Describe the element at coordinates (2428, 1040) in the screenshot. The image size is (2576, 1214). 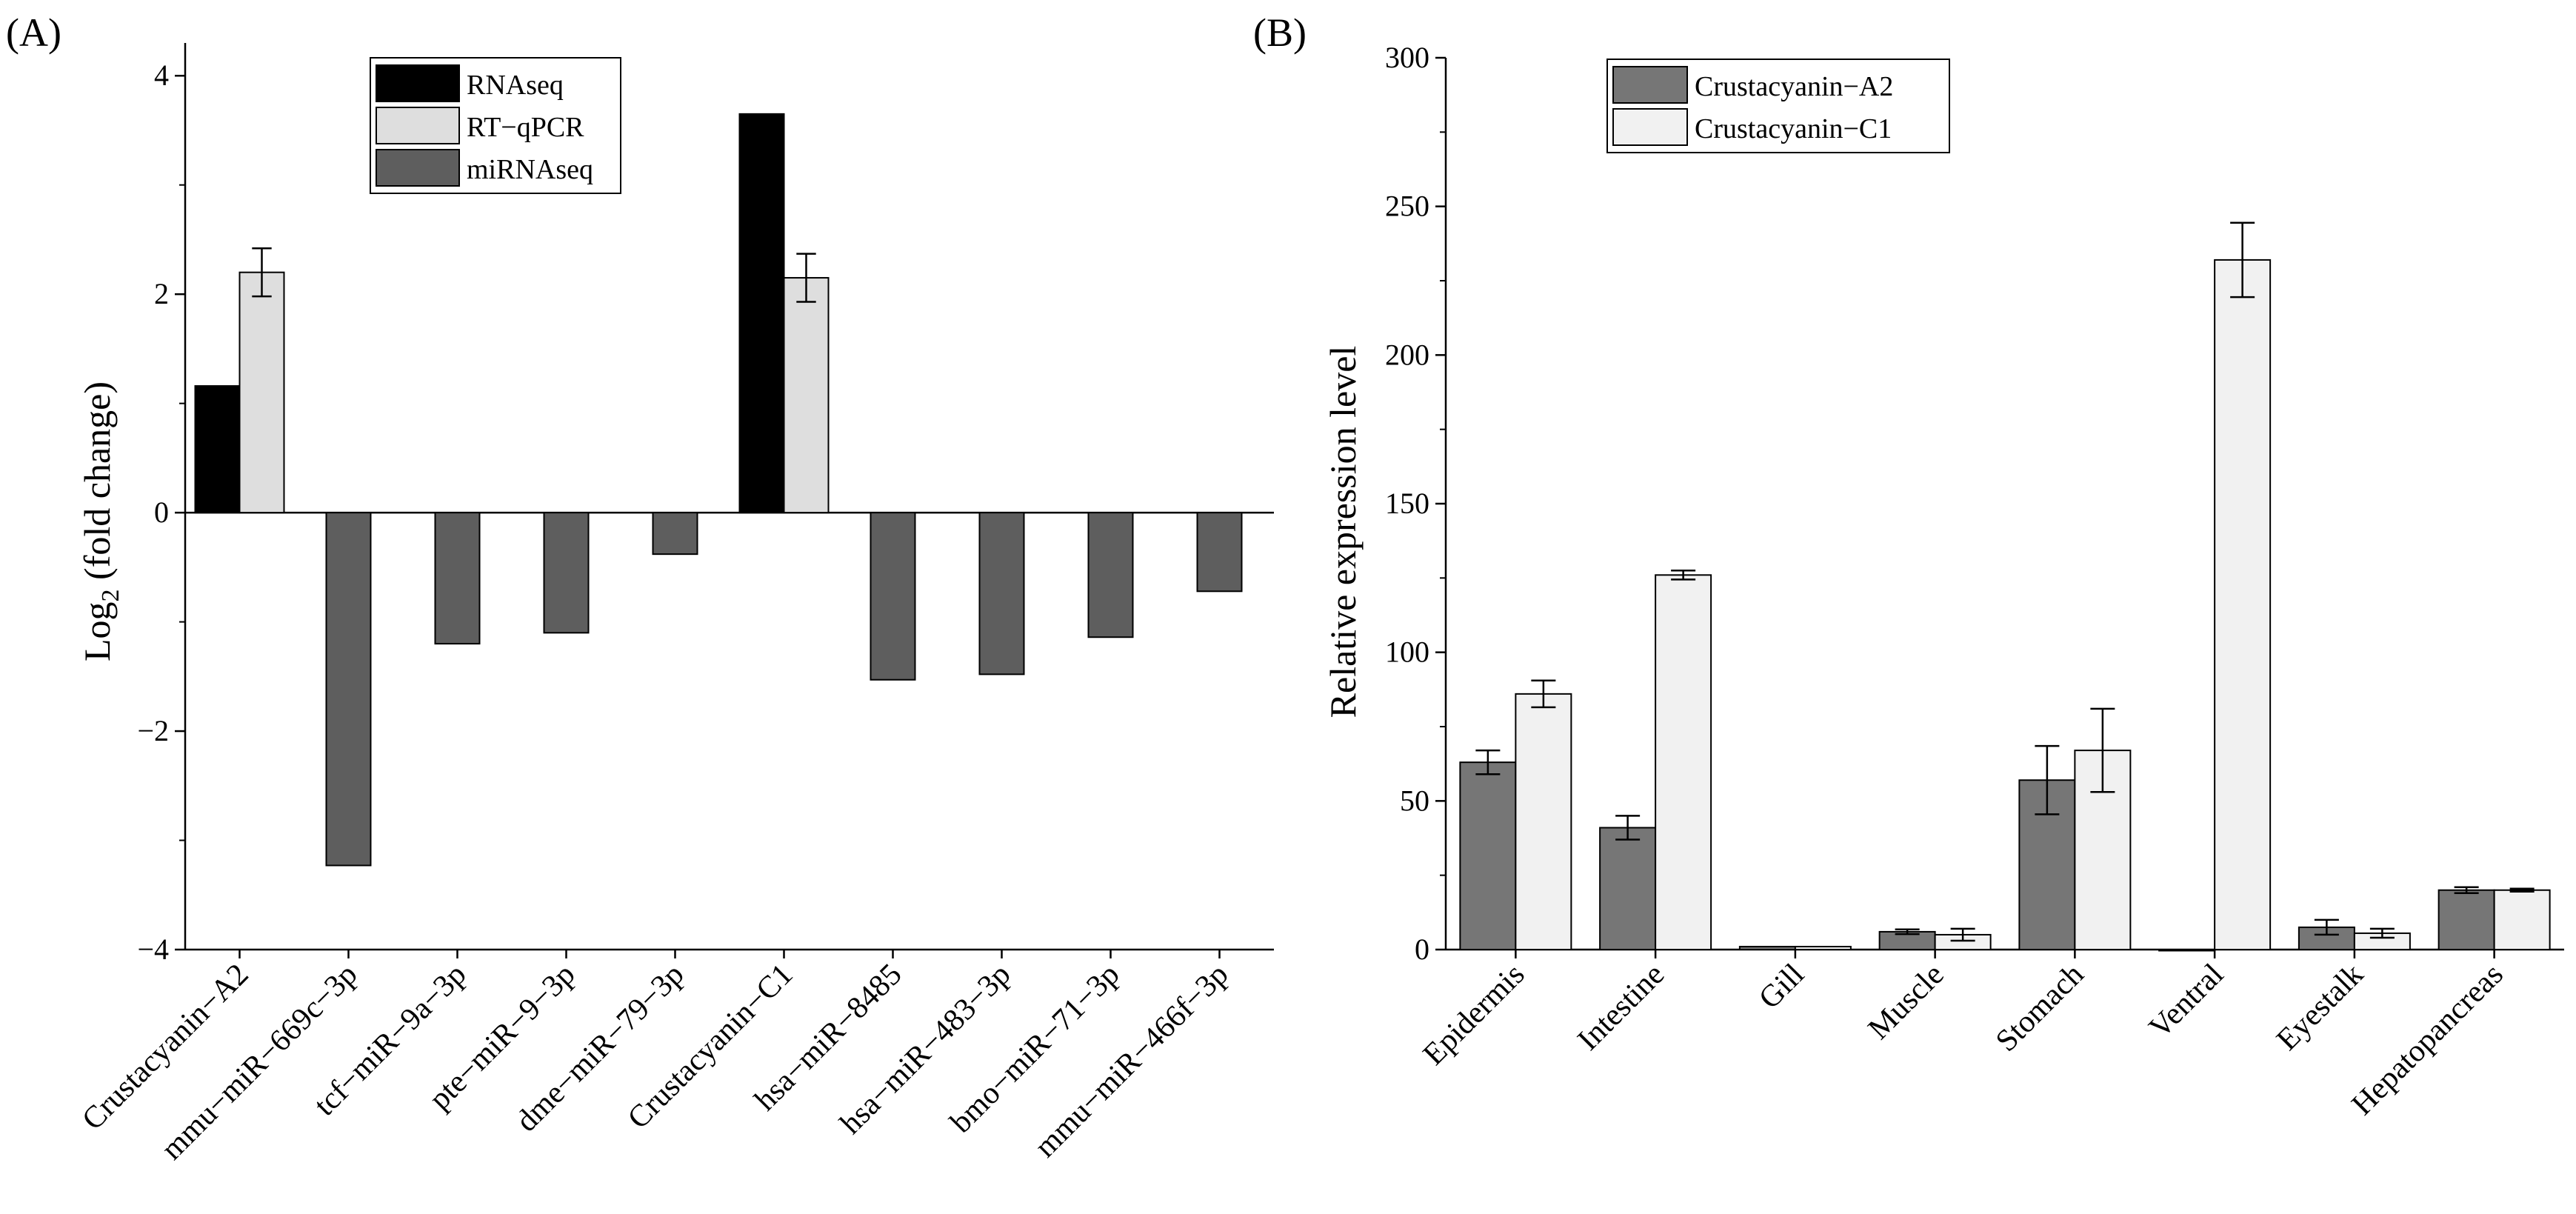
I see `panel-b-x-tick-label-hepatopancreas: Hepatopancreas` at that location.